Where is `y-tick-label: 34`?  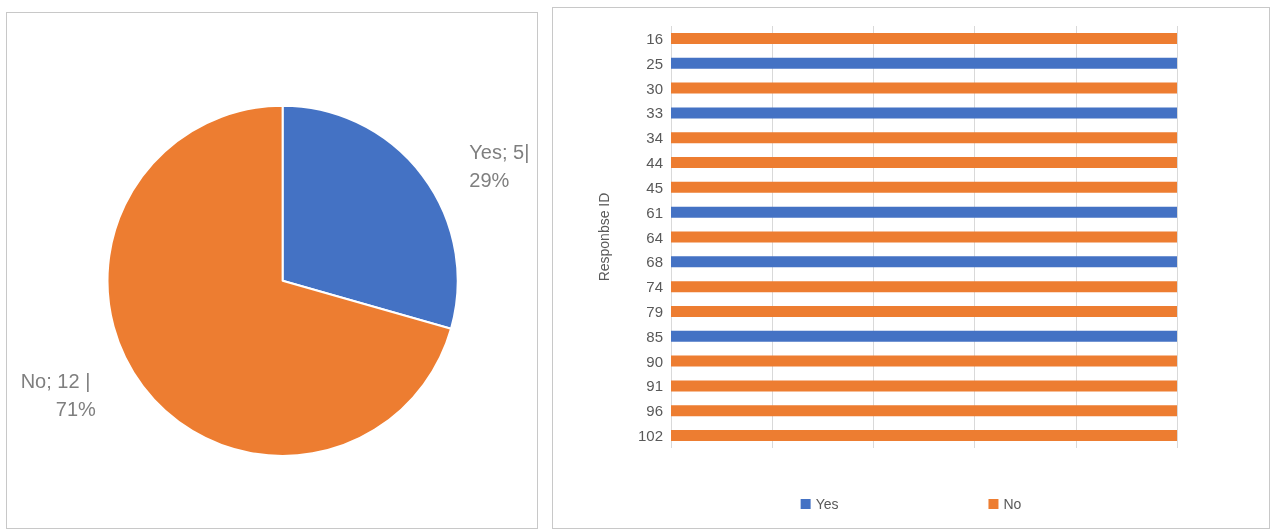
y-tick-label: 34 is located at coordinates (654, 138).